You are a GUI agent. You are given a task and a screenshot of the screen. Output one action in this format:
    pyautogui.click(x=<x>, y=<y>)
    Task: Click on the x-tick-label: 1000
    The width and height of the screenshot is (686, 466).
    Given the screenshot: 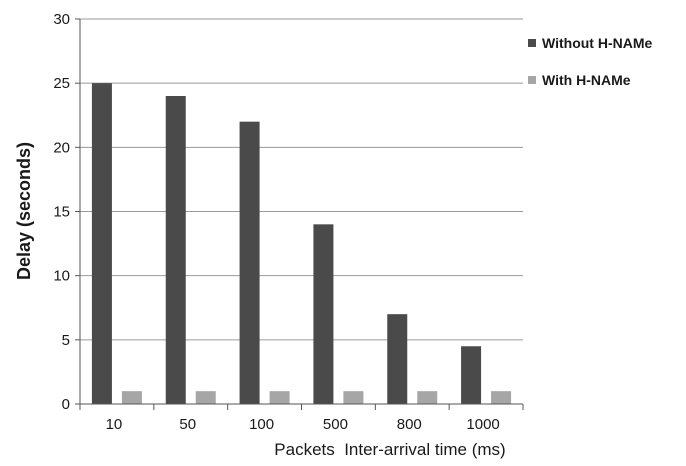 What is the action you would take?
    pyautogui.click(x=482, y=424)
    